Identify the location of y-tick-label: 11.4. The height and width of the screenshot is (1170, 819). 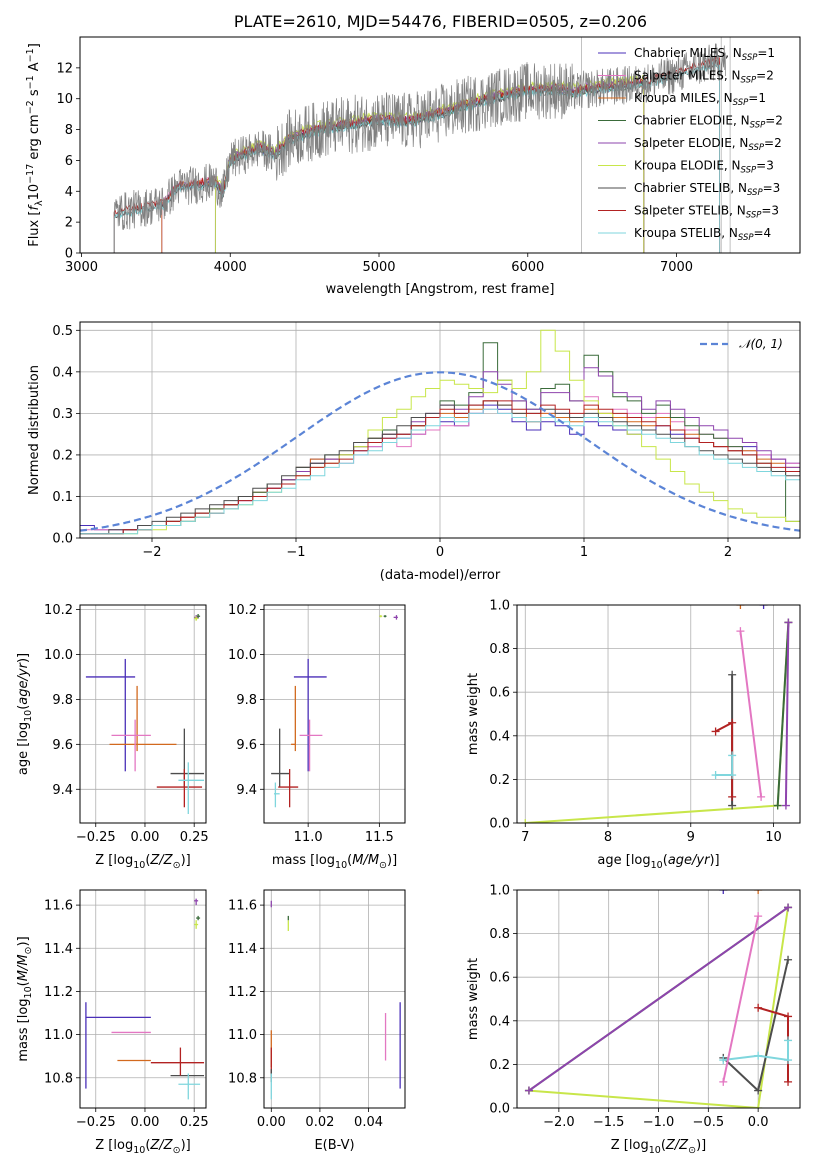
(58, 949).